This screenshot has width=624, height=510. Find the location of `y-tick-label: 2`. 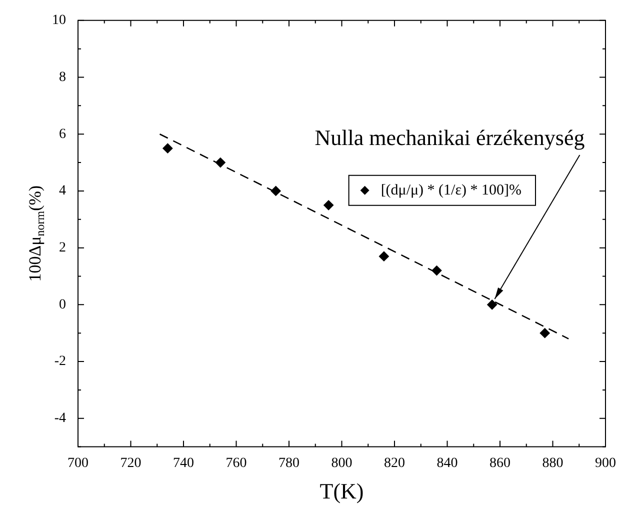

y-tick-label: 2 is located at coordinates (62, 248).